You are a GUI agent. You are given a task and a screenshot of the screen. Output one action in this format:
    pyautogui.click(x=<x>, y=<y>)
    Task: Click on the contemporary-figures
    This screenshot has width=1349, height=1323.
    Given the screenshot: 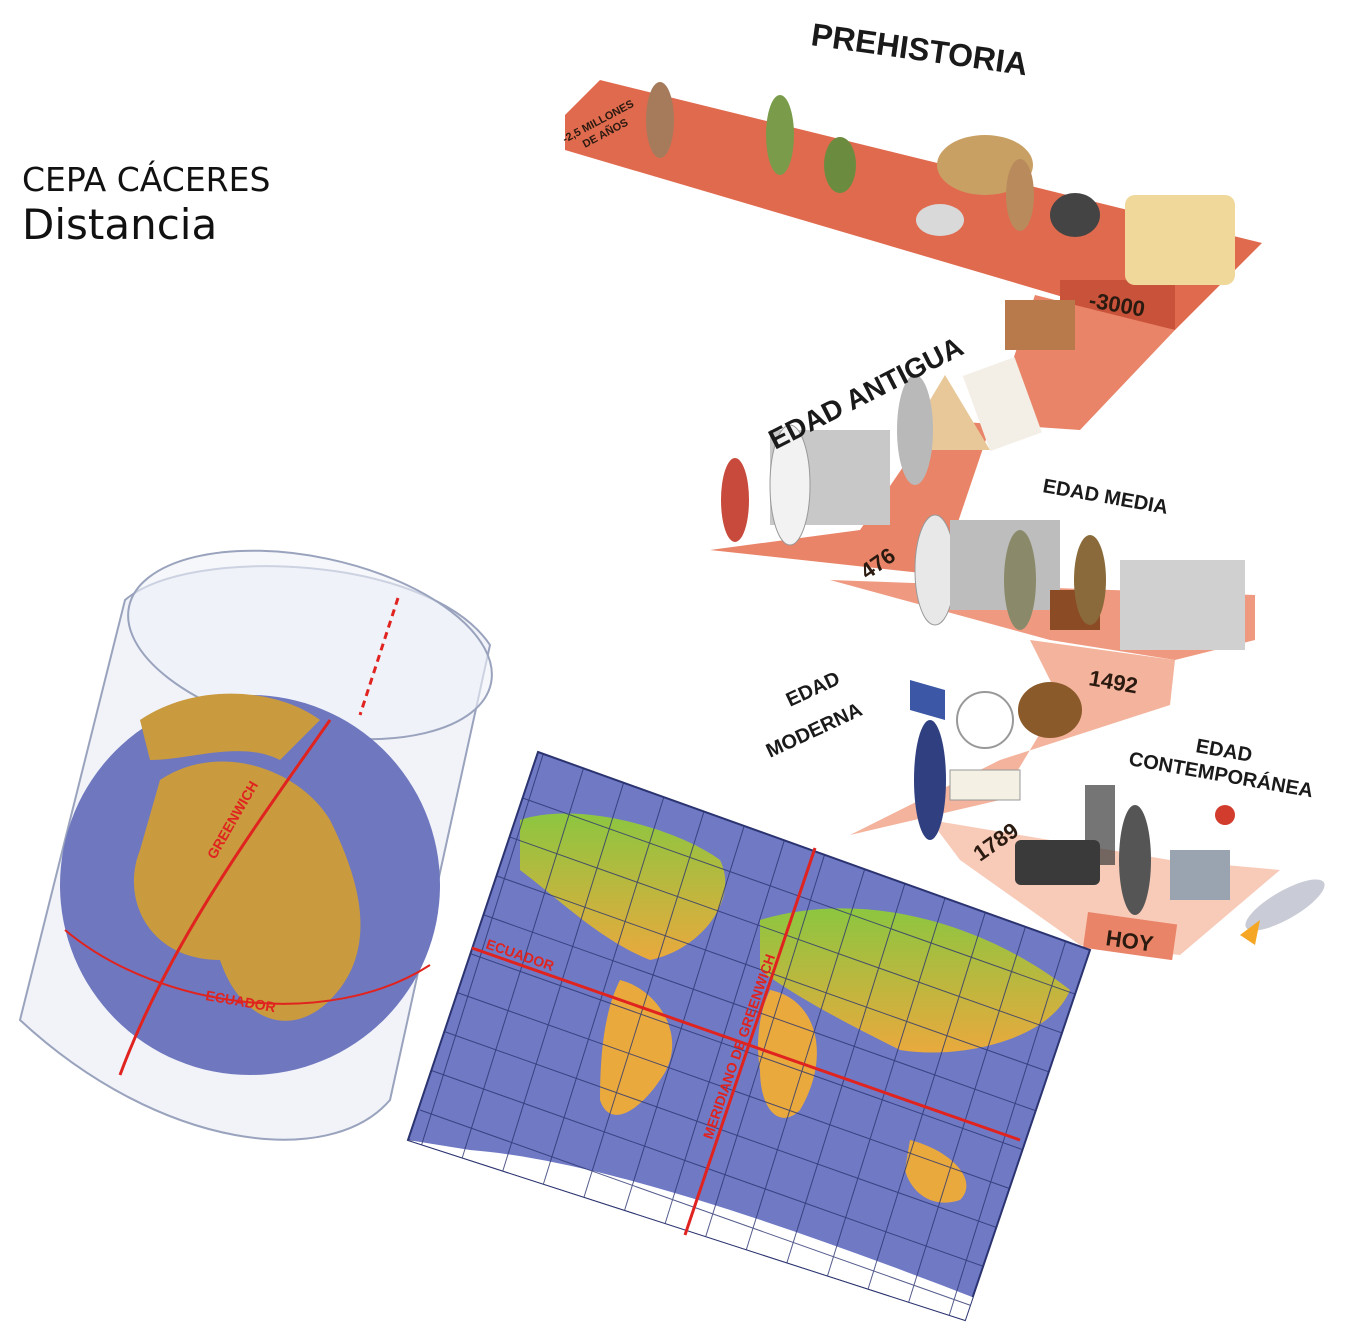 What is the action you would take?
    pyautogui.click(x=1170, y=865)
    